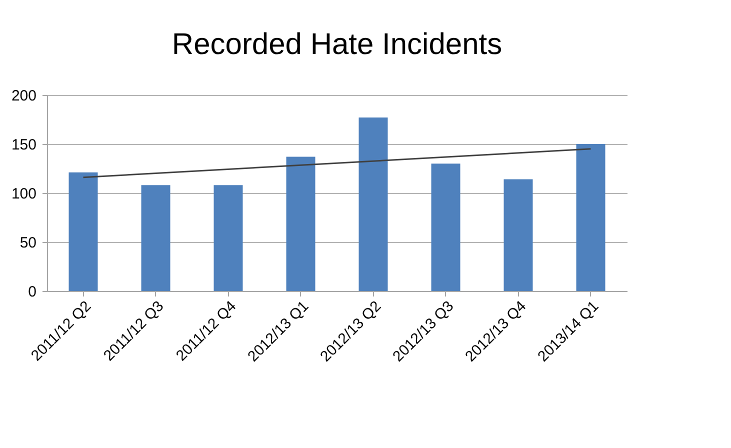 The image size is (731, 448). What do you see at coordinates (23, 145) in the screenshot?
I see `y-tick-label: 150` at bounding box center [23, 145].